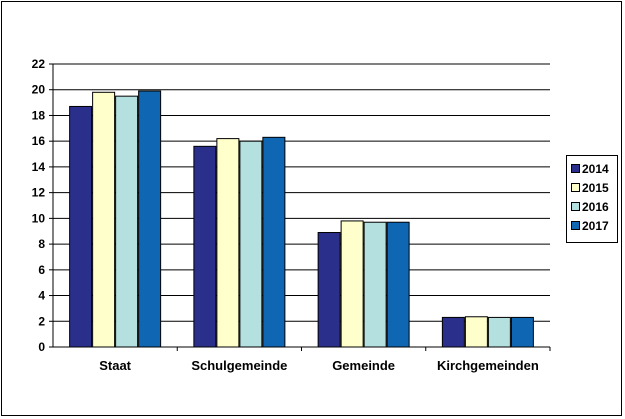 The height and width of the screenshot is (419, 625). I want to click on bar-2017-schulgemeinde, so click(274, 242).